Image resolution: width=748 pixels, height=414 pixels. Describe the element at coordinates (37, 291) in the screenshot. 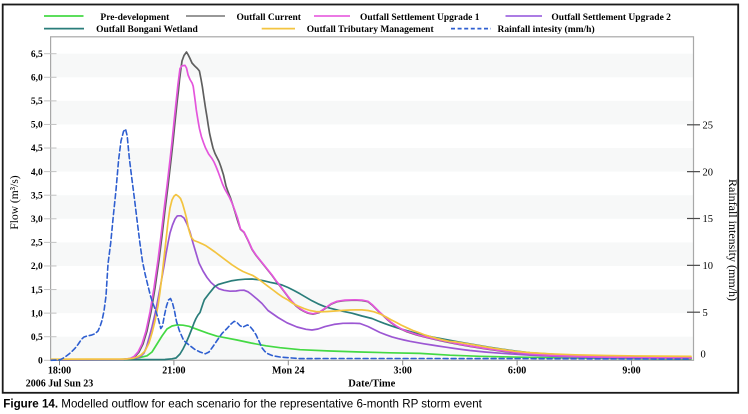

I see `svg-text: 1,5` at that location.